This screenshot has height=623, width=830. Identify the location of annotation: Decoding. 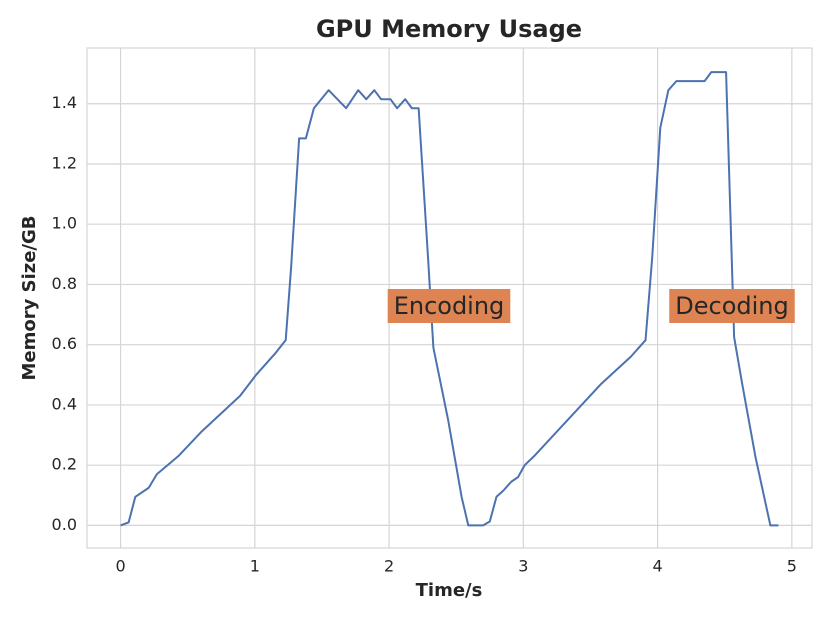
(732, 306).